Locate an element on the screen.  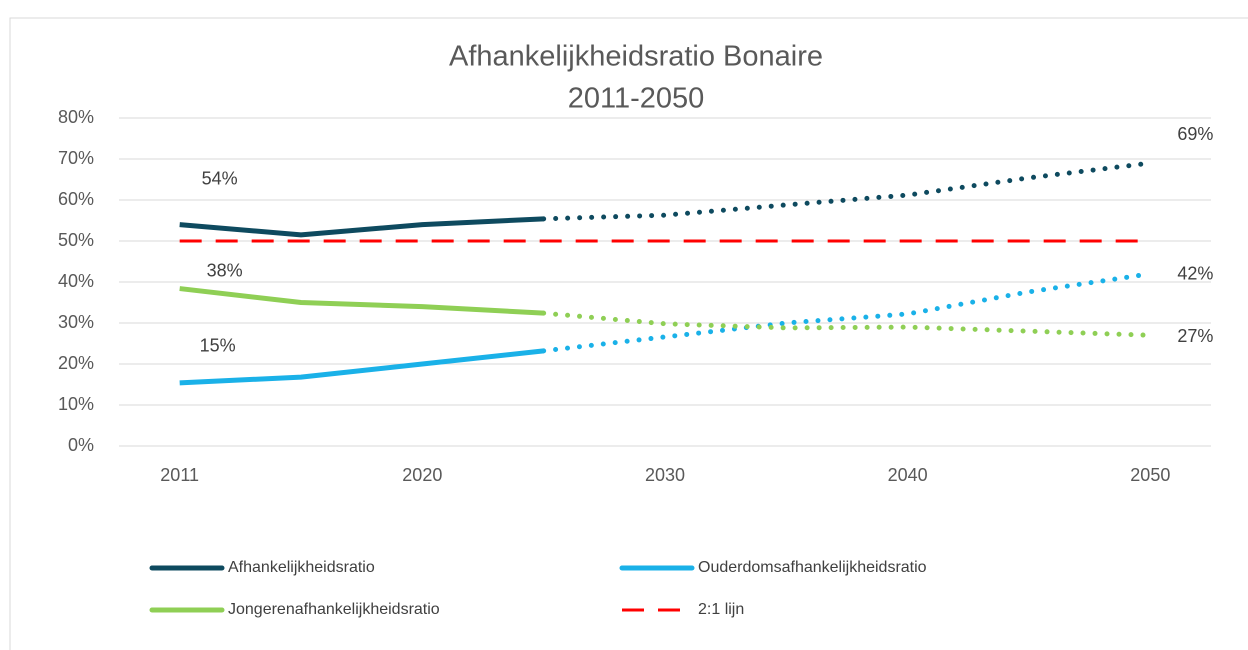
data-label: 54% is located at coordinates (220, 178).